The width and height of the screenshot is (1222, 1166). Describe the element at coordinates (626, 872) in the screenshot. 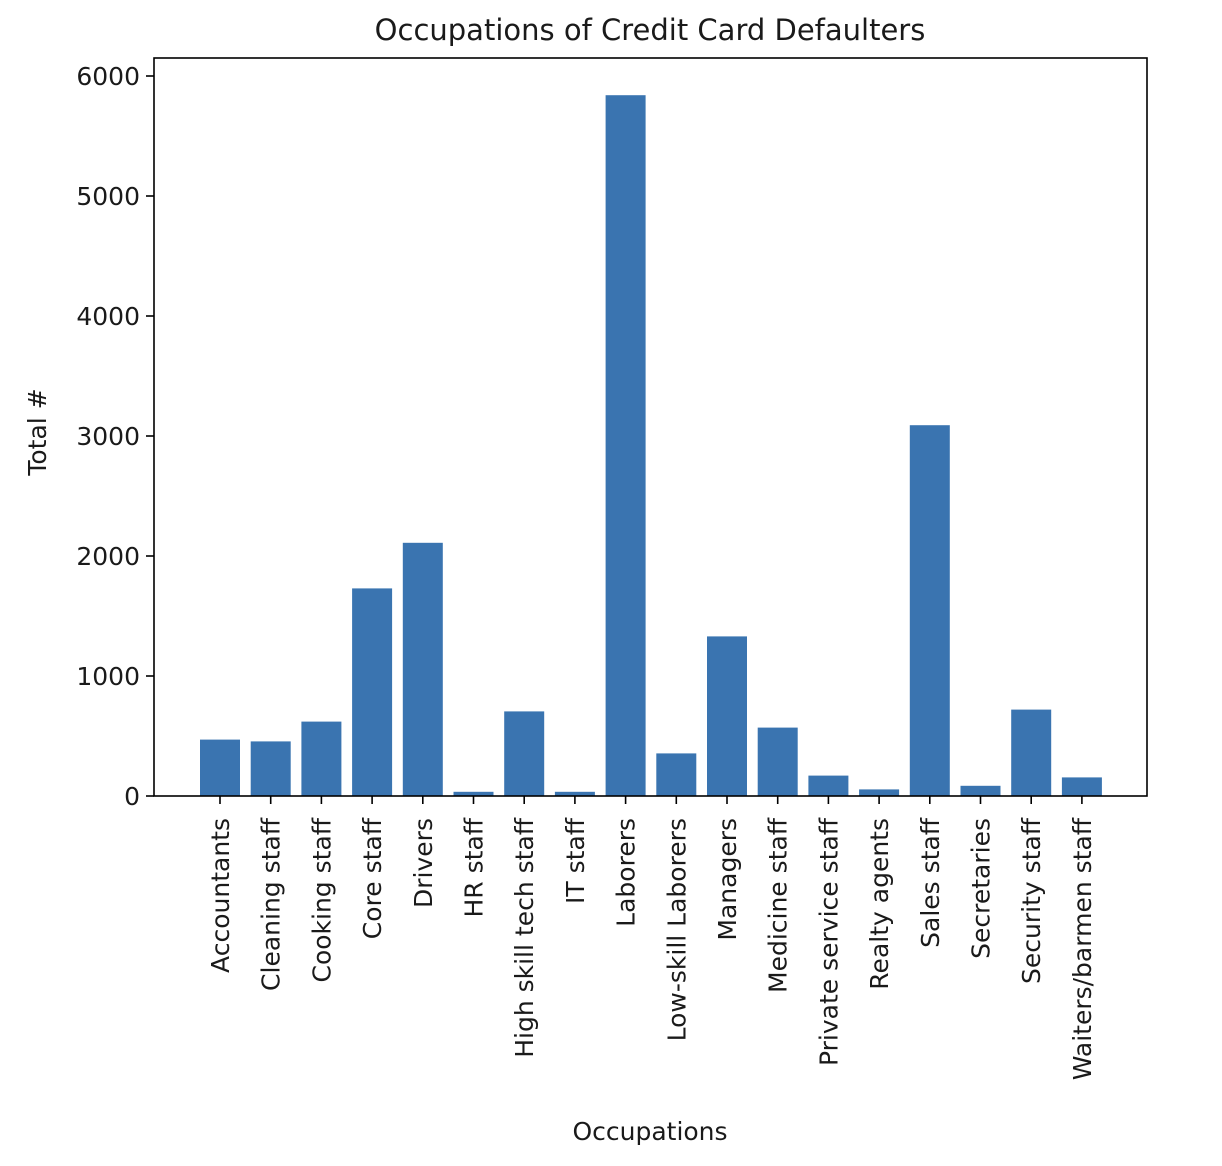

I see `x-tick-label-8: Laborers` at that location.